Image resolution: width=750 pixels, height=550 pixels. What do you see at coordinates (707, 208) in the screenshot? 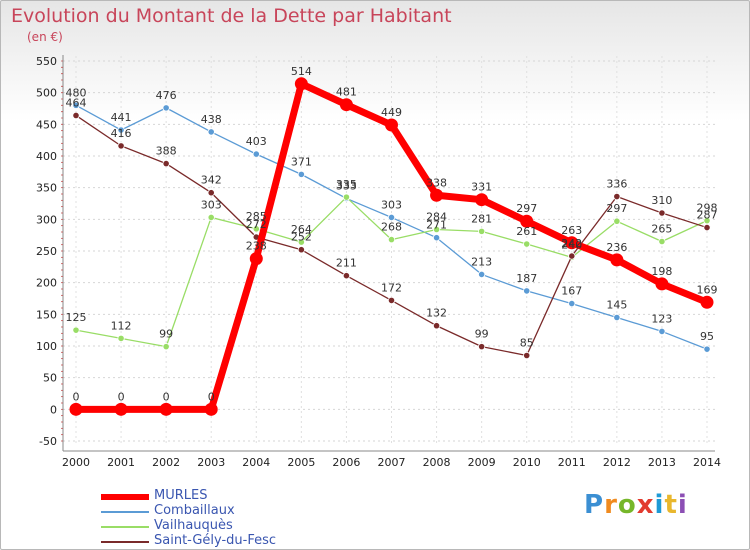
I see `data-label: 298` at bounding box center [707, 208].